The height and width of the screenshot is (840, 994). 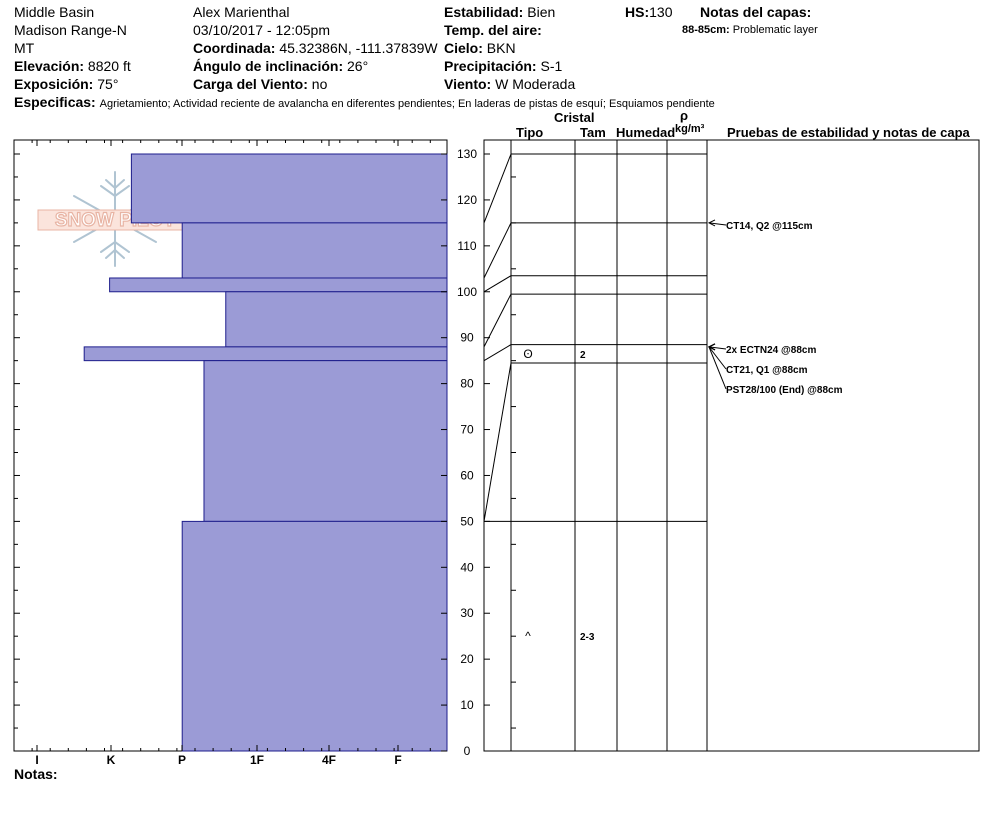 What do you see at coordinates (111, 760) in the screenshot?
I see `x-tick-label: K` at bounding box center [111, 760].